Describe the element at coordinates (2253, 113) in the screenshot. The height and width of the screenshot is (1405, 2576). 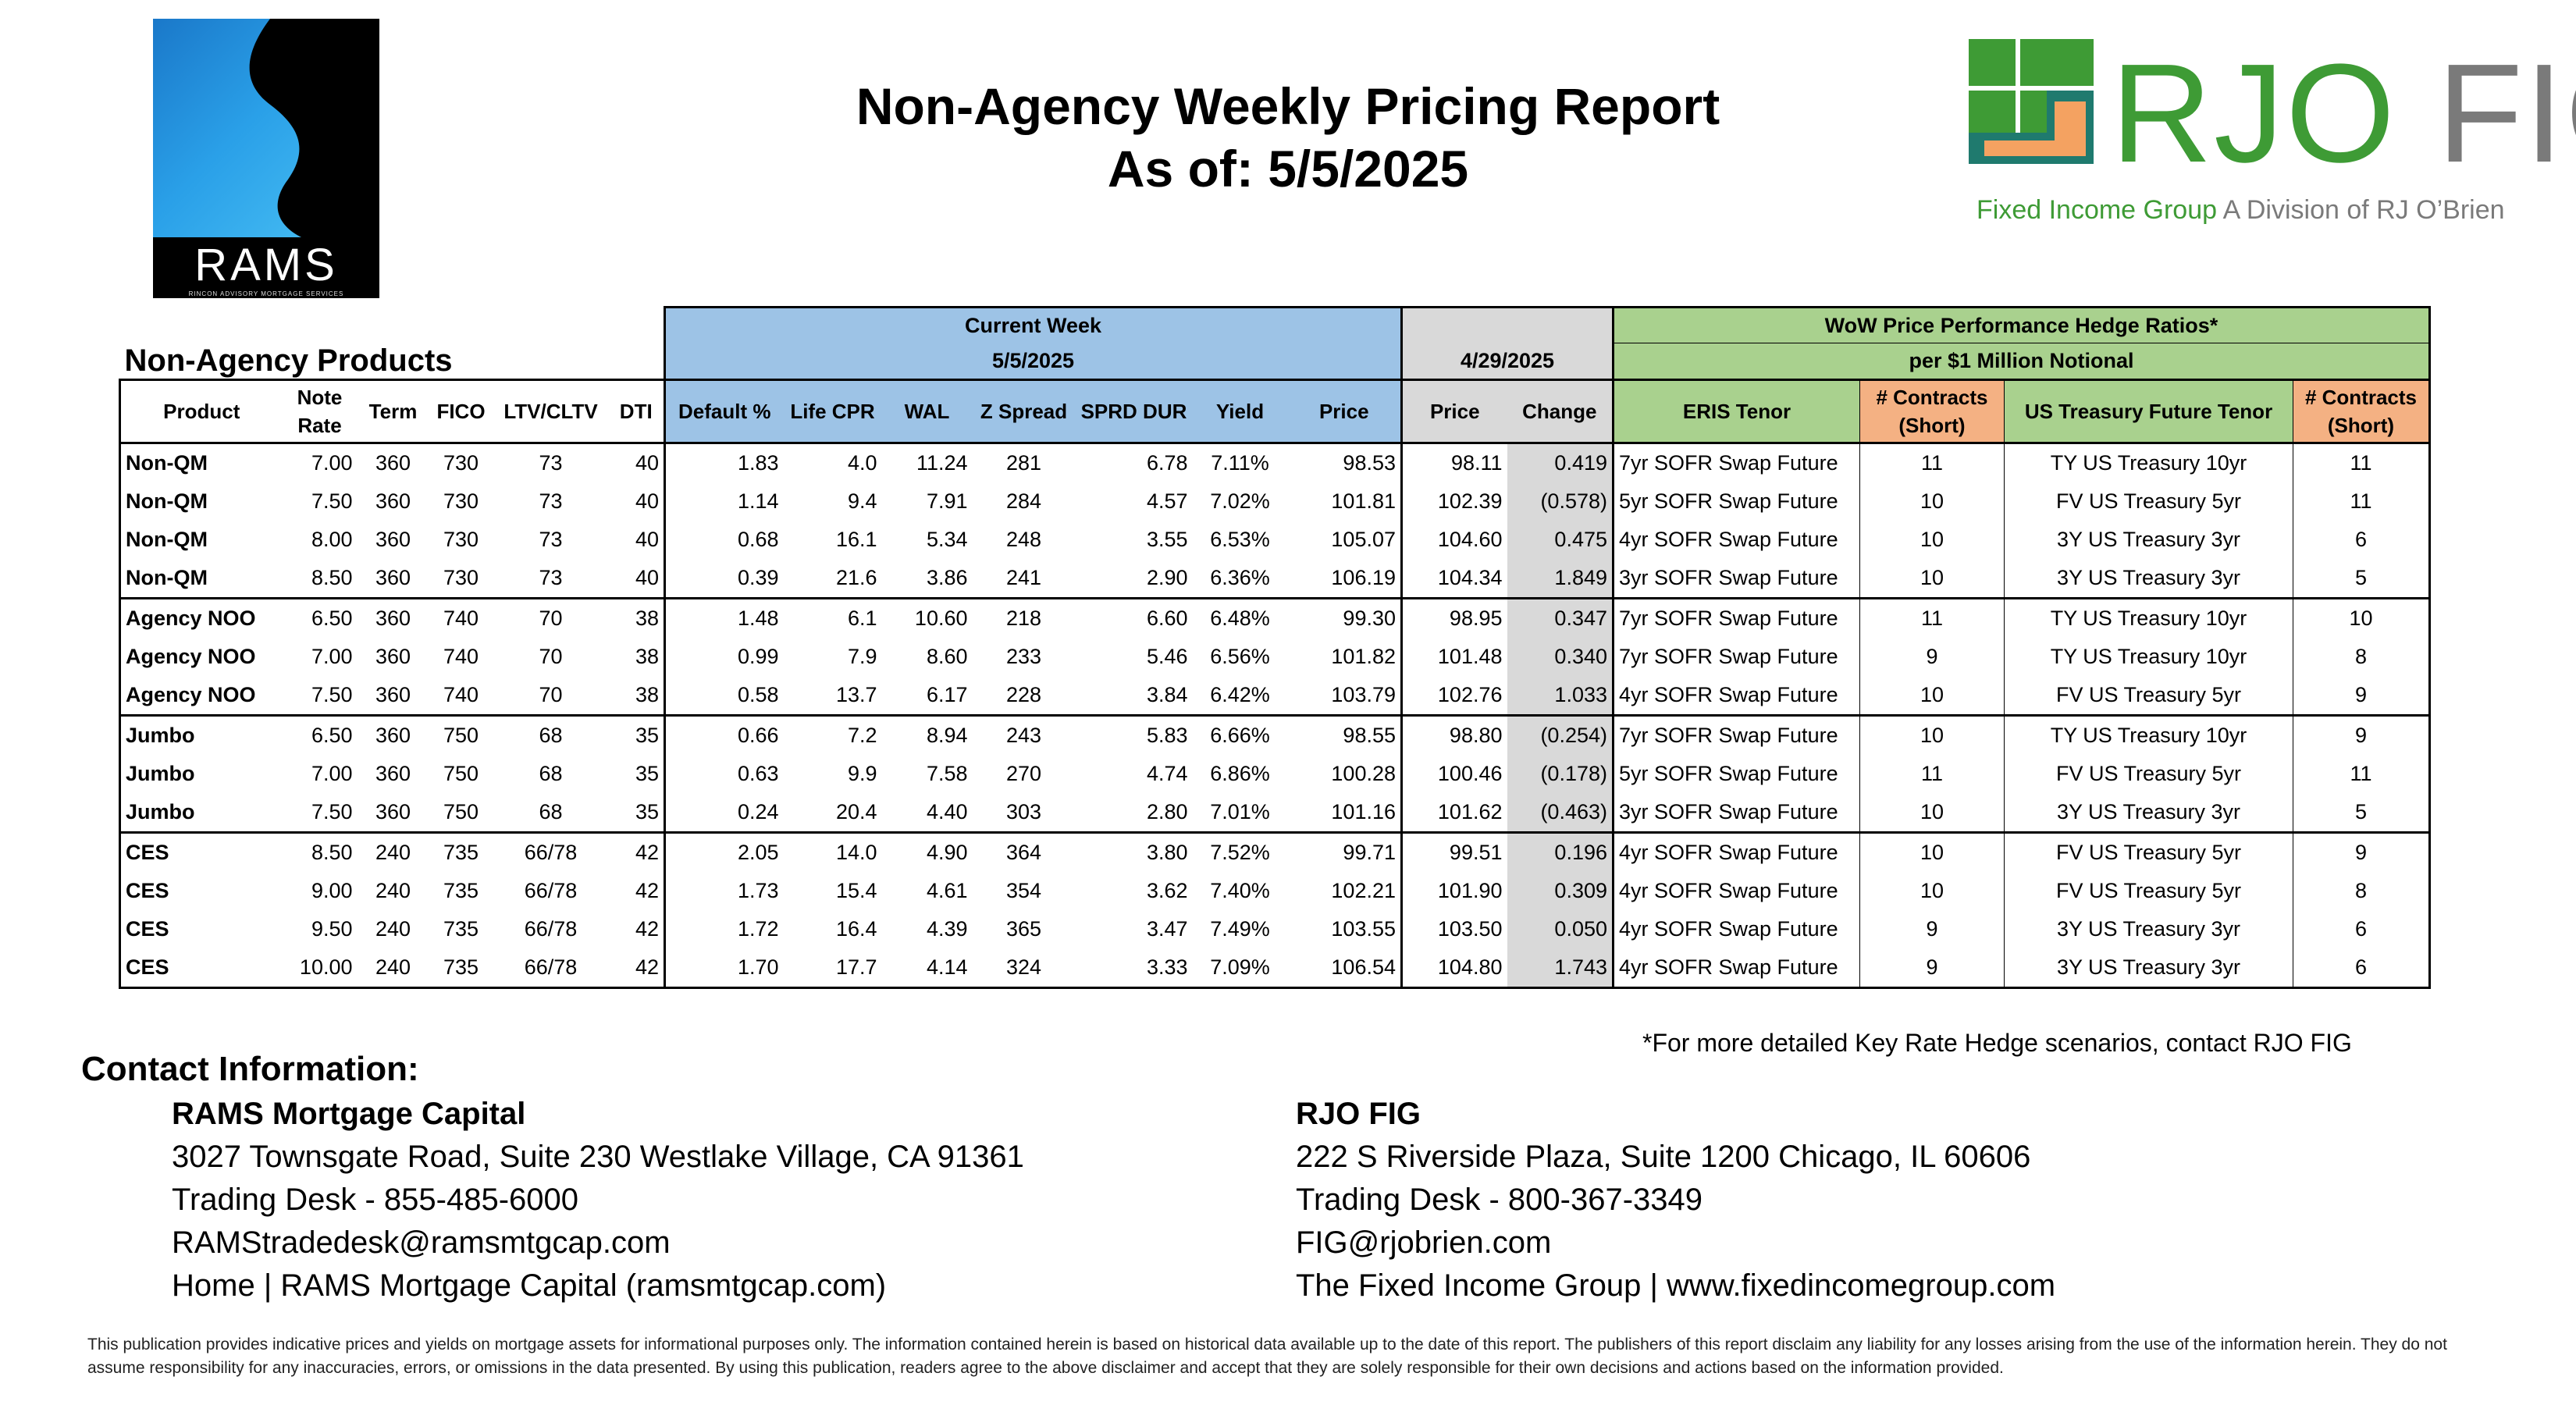
I see `rjo-brand-rjo: RJO` at that location.